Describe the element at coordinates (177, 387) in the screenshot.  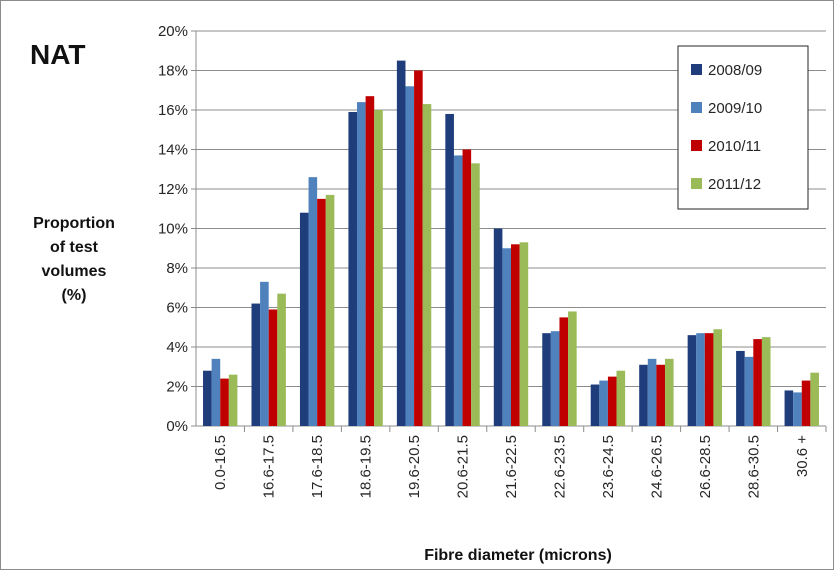
I see `y-tick-label: 2%` at that location.